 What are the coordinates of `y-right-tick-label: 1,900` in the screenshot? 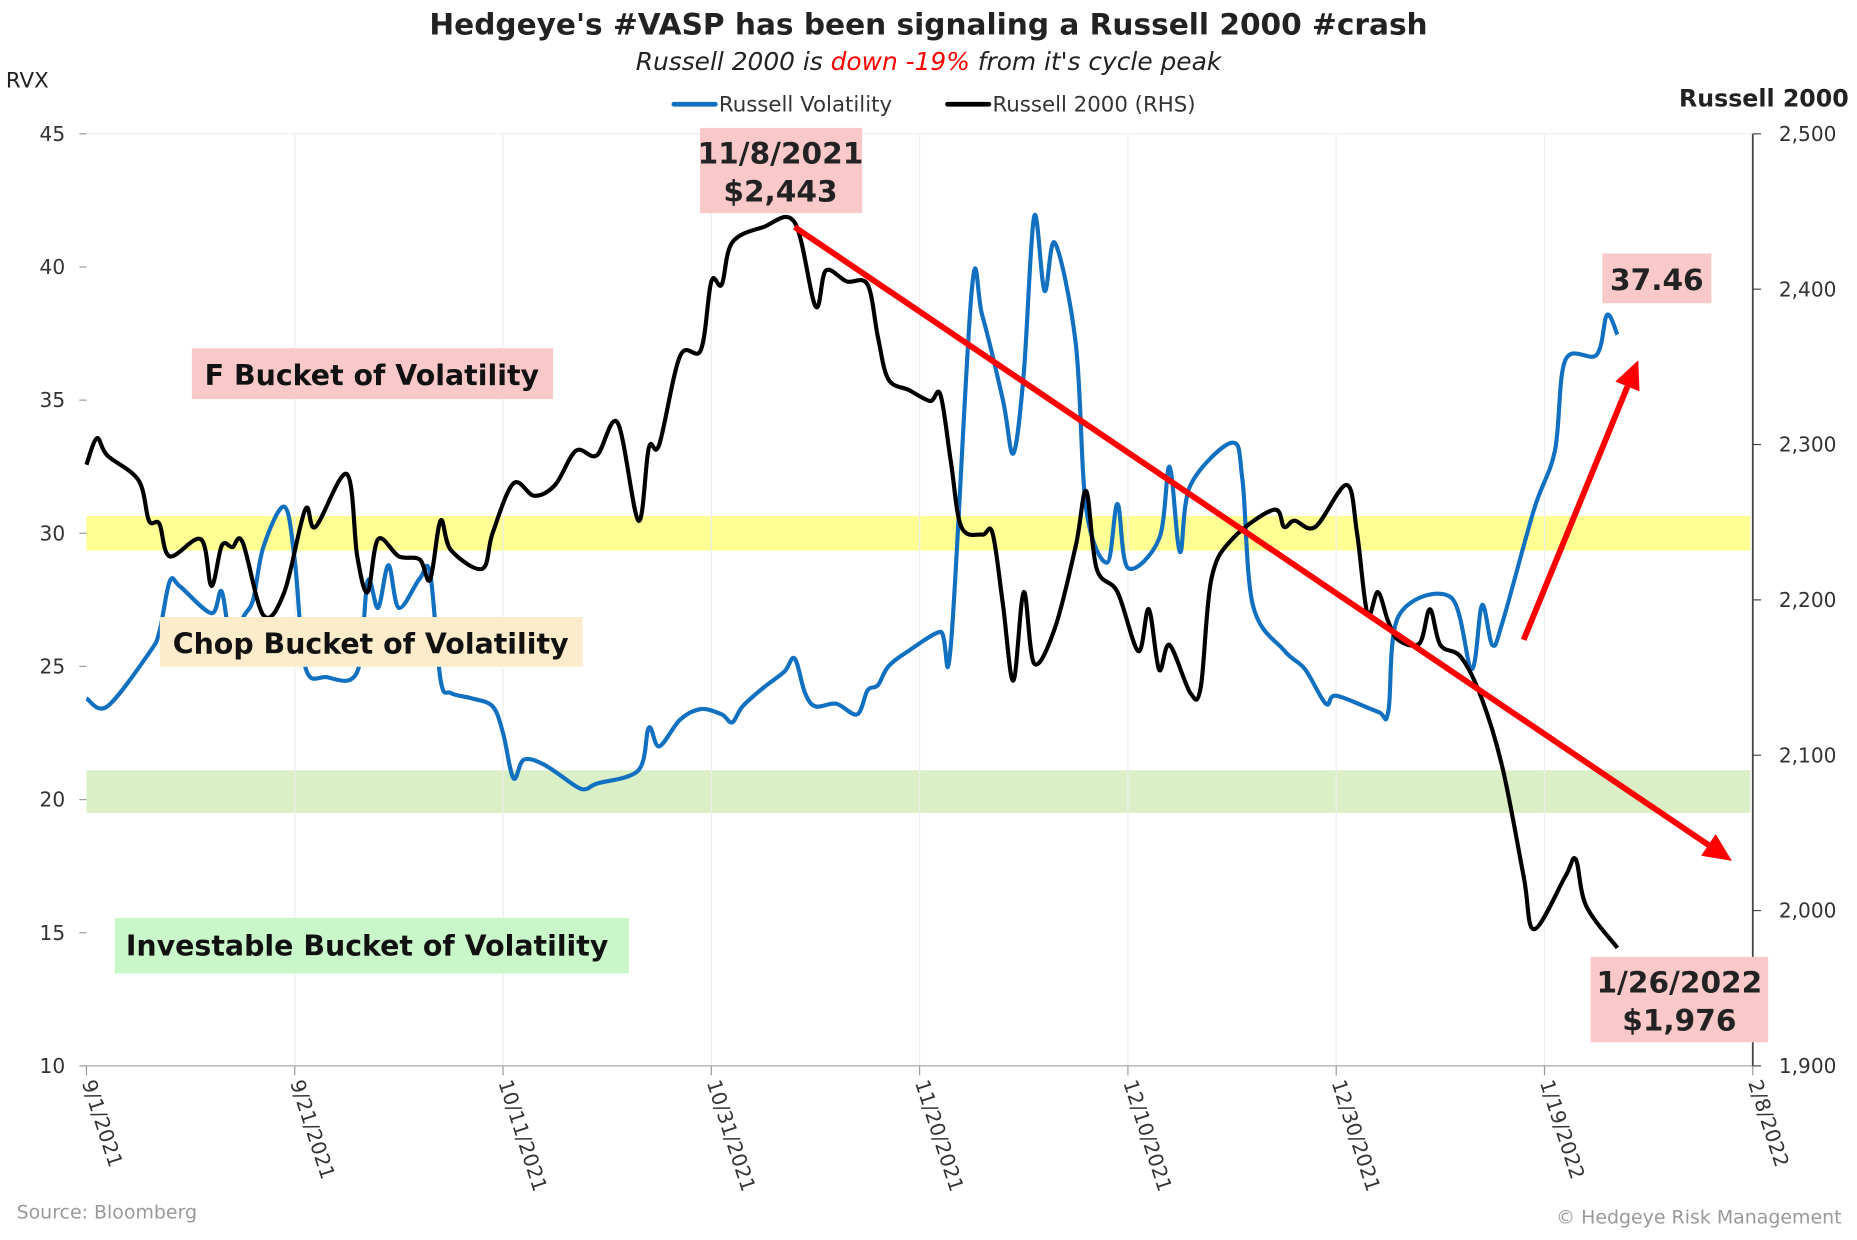 It's located at (1808, 1066).